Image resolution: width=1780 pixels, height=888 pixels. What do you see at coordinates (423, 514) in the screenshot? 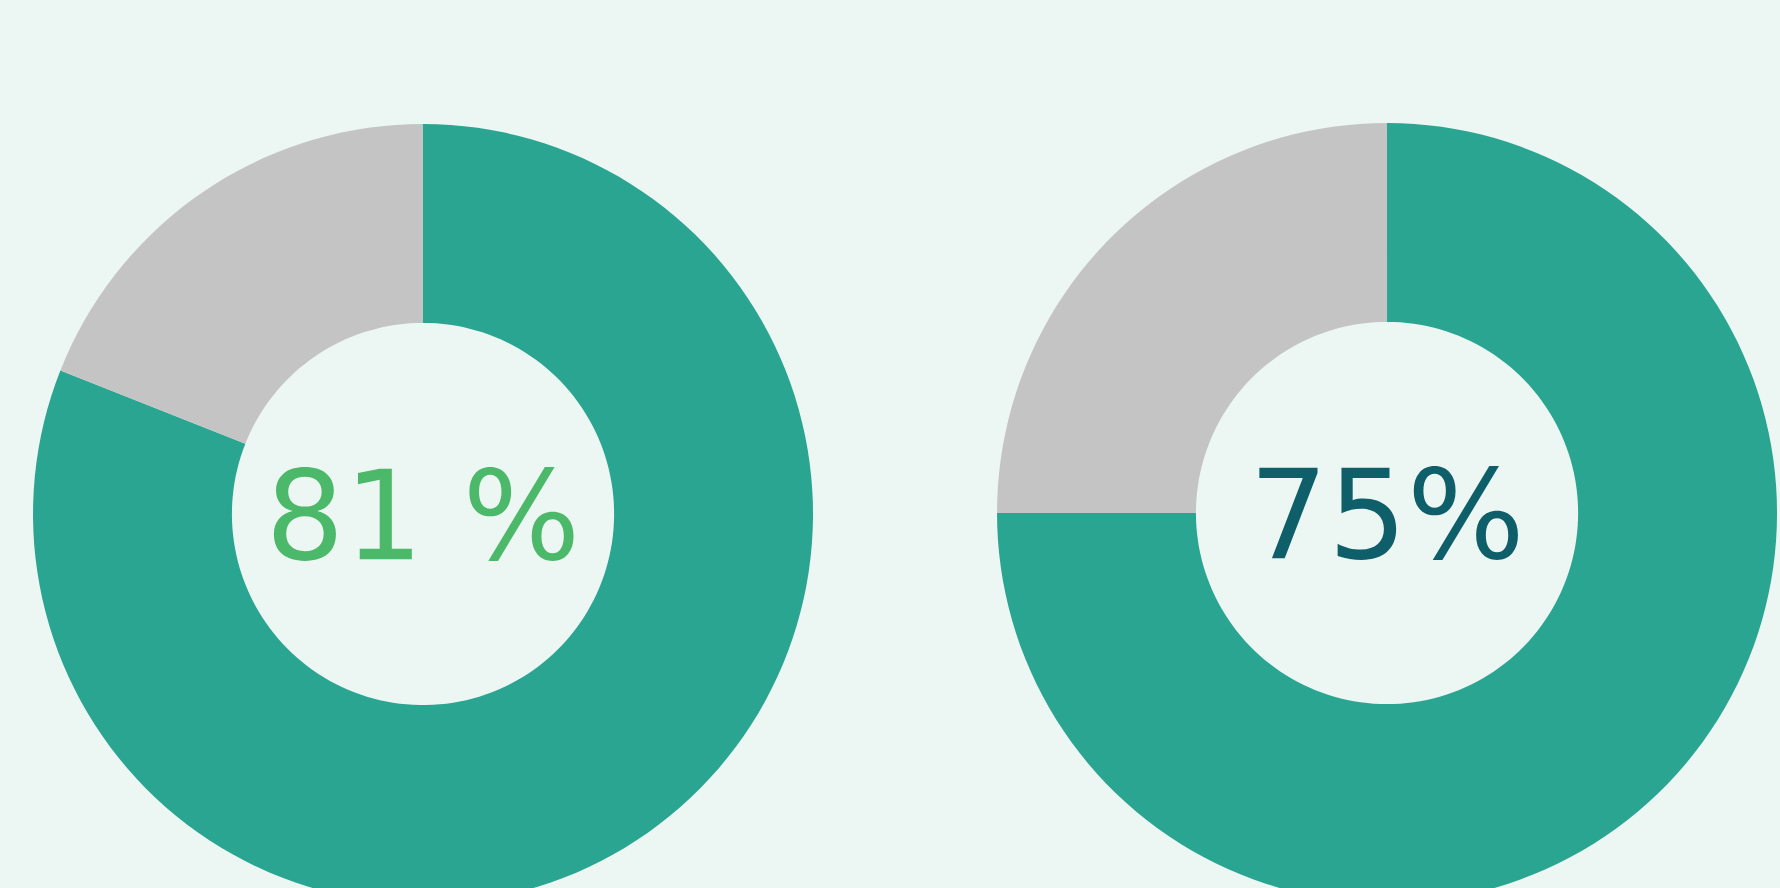
I see `text: 81 %` at bounding box center [423, 514].